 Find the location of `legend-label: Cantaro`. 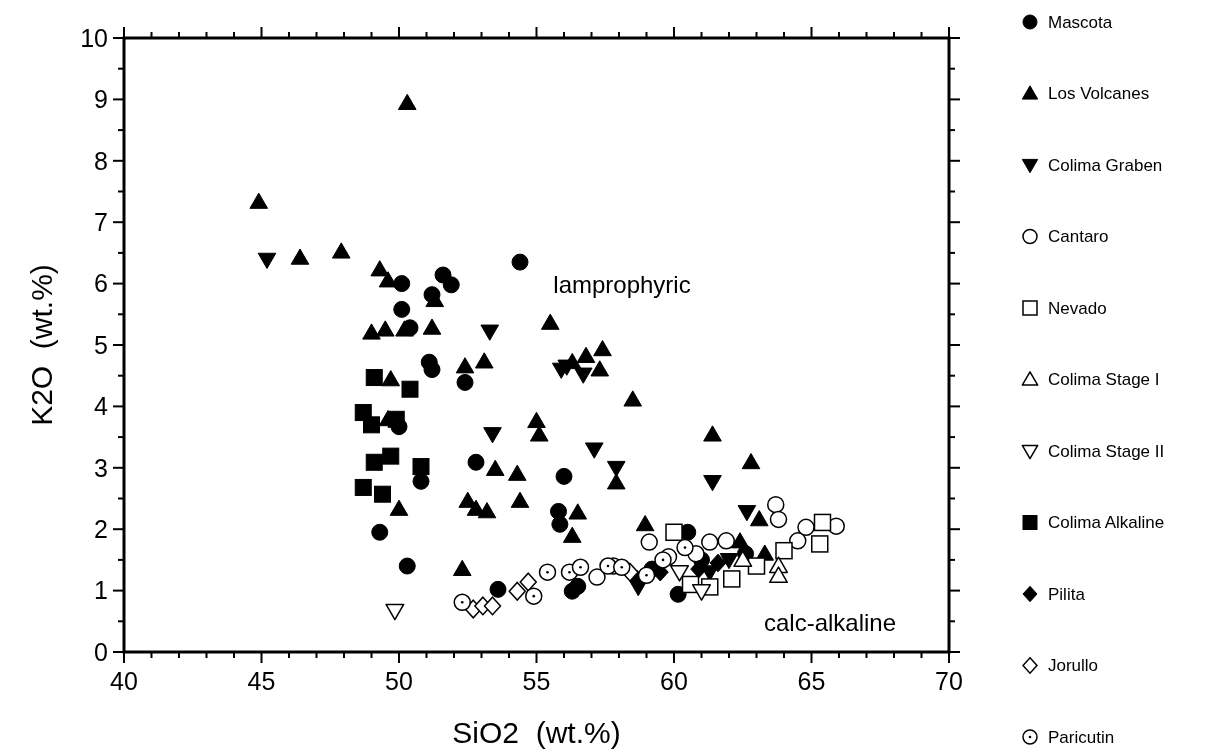

legend-label: Cantaro is located at coordinates (1078, 237).